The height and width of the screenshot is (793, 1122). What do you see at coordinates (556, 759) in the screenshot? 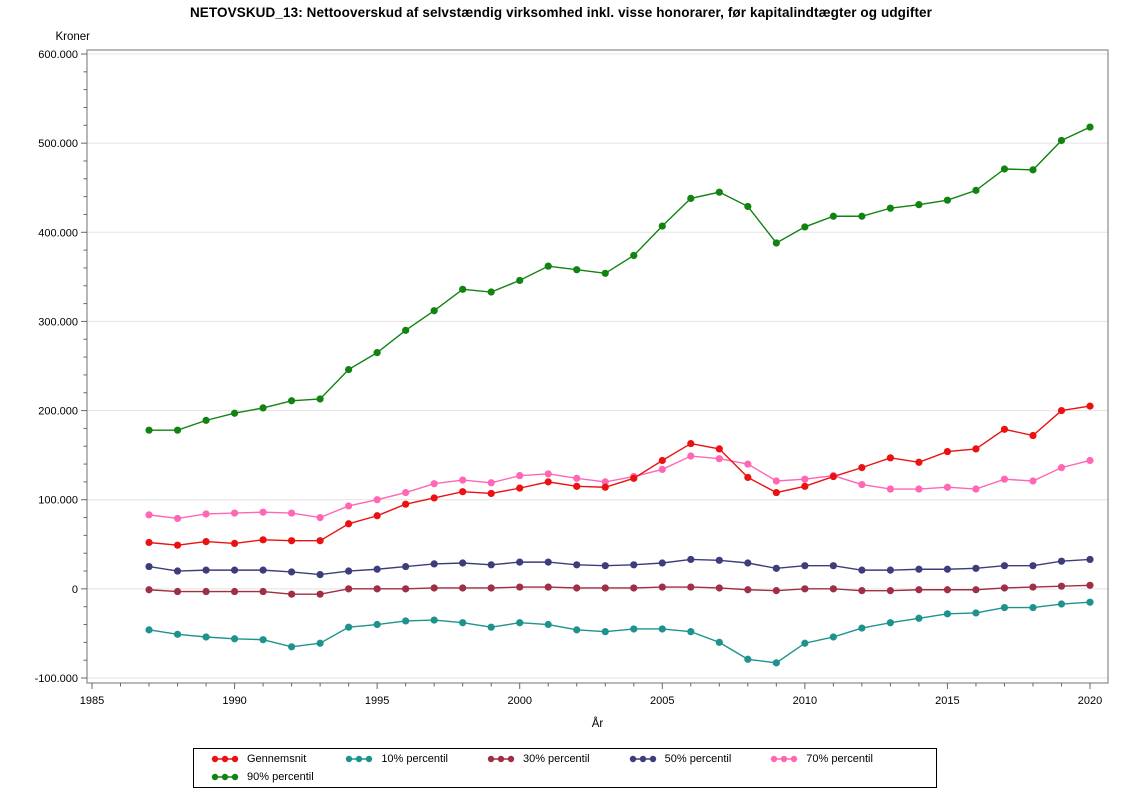
I see `legend-item-label: 30% percentil` at bounding box center [556, 759].